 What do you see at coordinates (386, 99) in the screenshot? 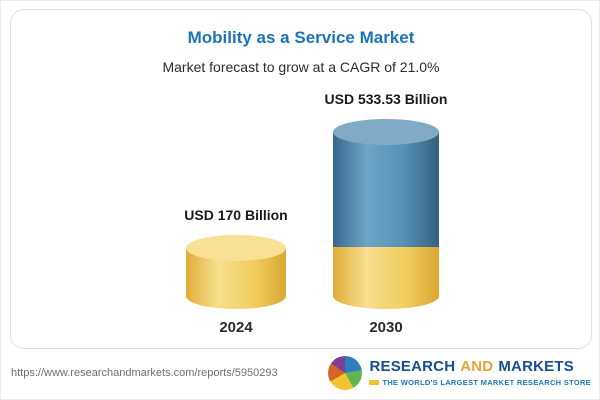
I see `value-label-2030: USD 533.53 Billion` at bounding box center [386, 99].